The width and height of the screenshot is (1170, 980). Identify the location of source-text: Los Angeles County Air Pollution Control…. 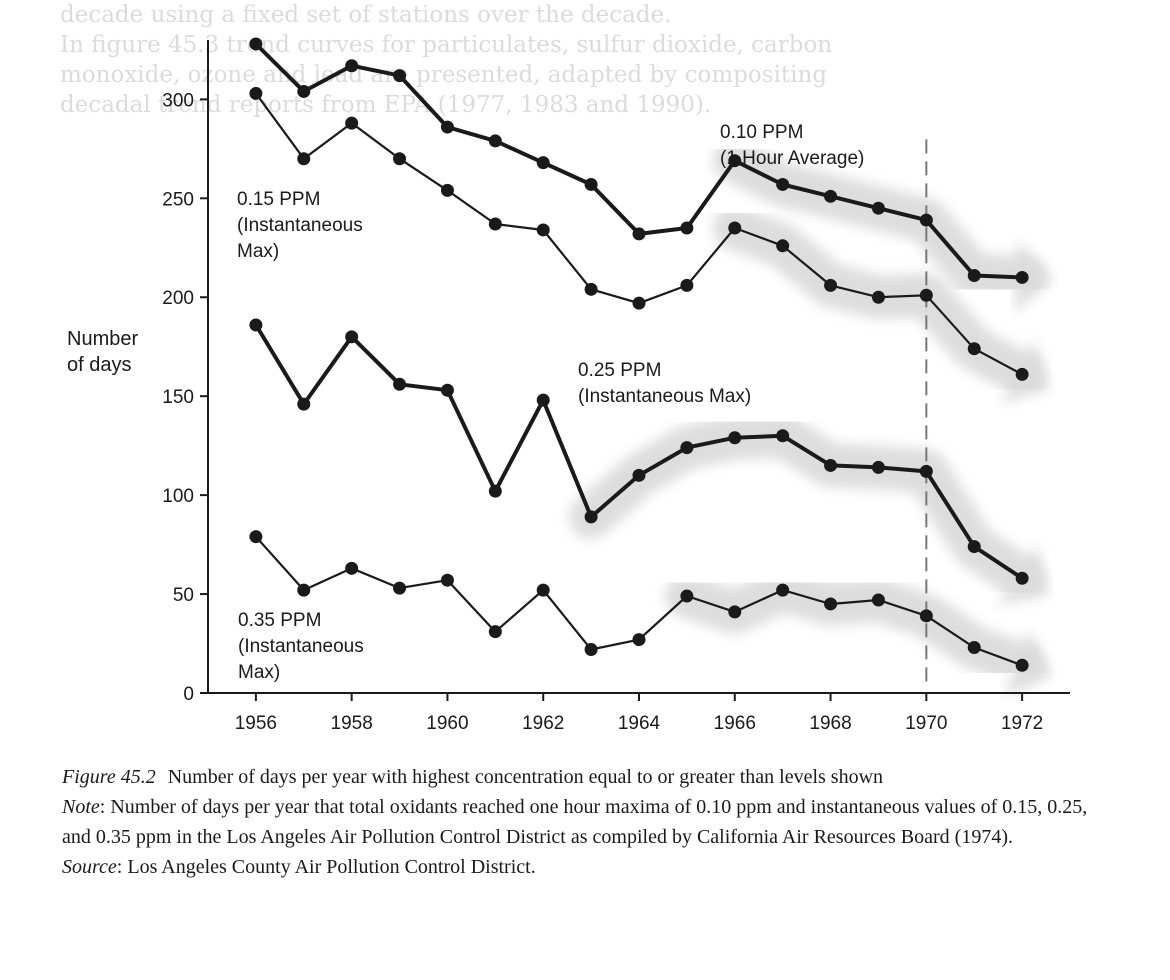
(331, 867).